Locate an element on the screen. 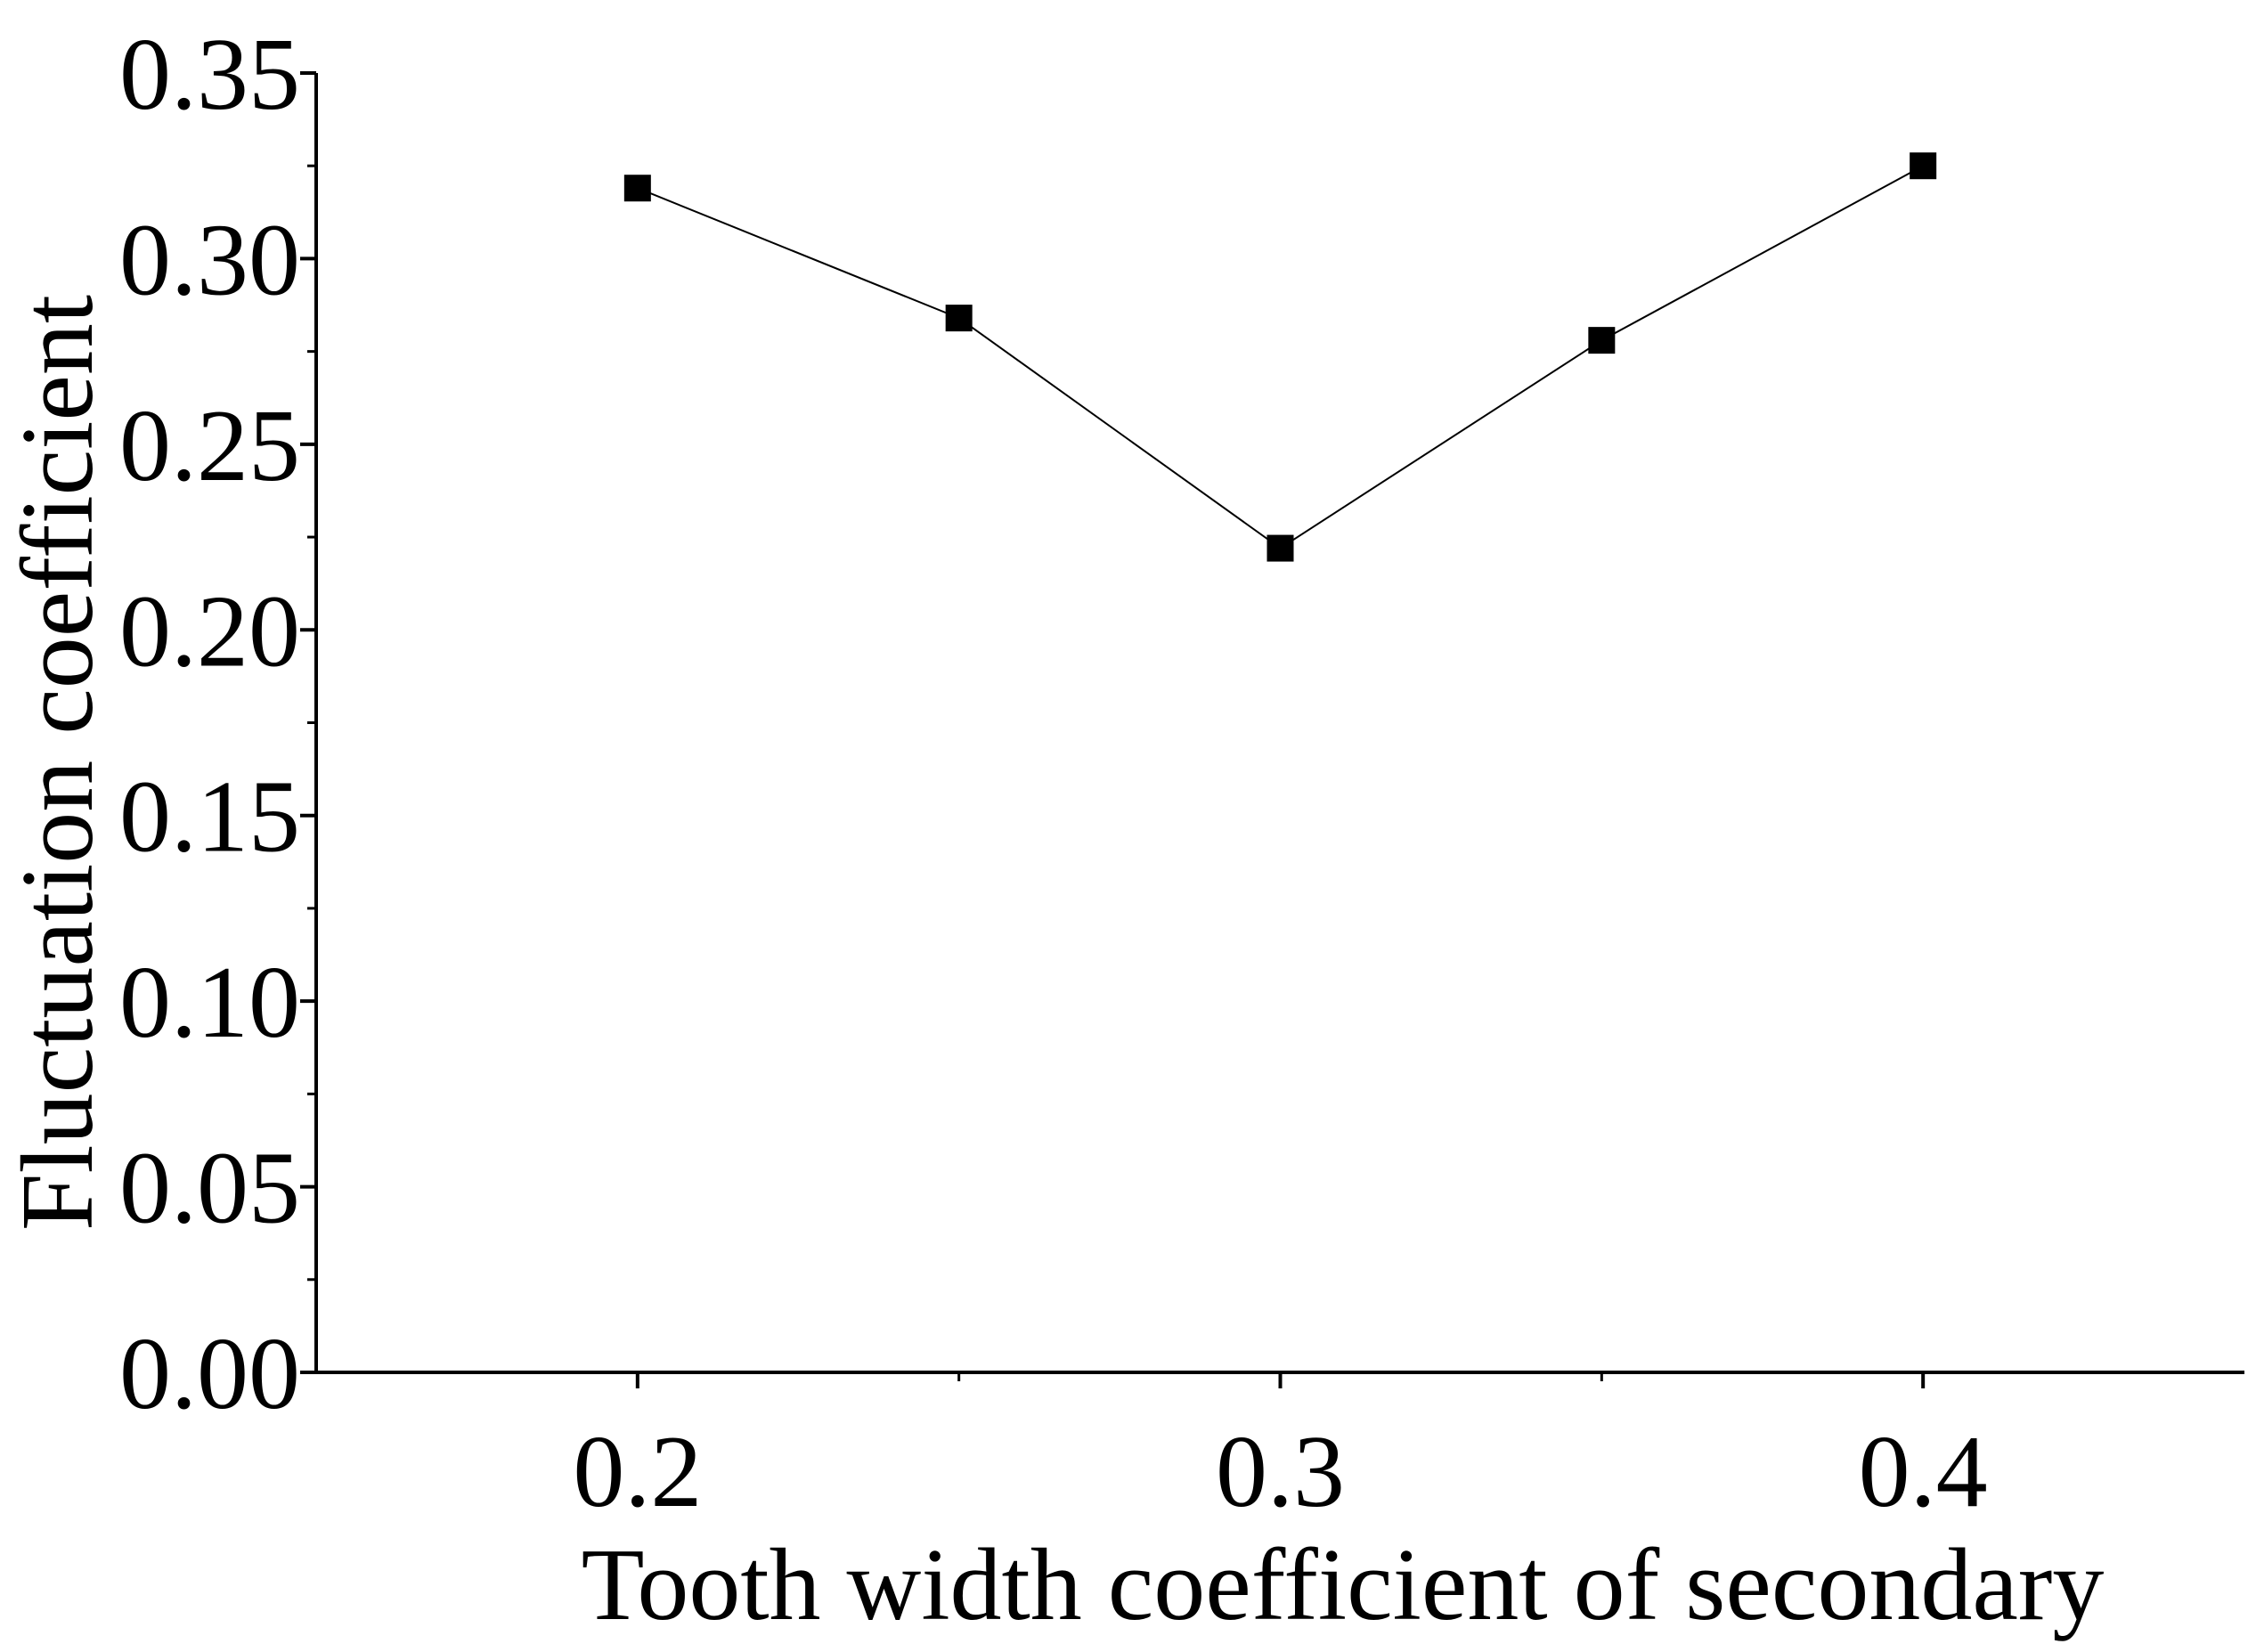 This screenshot has width=2256, height=1652. x-tick-label: 0.2 is located at coordinates (637, 1472).